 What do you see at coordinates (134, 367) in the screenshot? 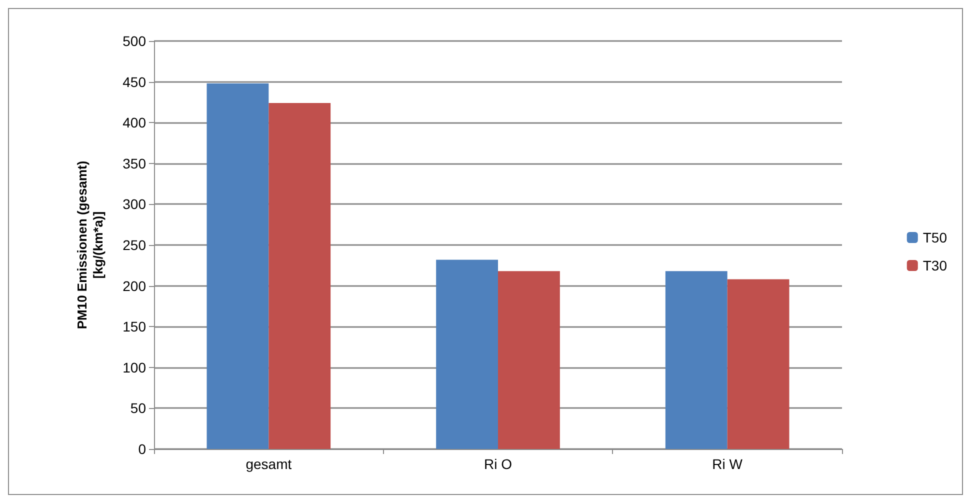
I see `y-tick-label: 100` at bounding box center [134, 367].